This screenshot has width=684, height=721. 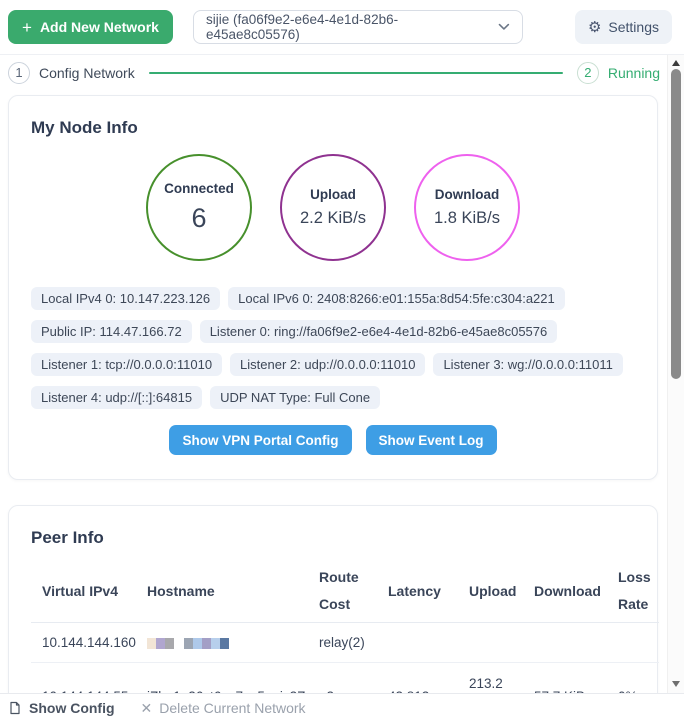 What do you see at coordinates (467, 194) in the screenshot?
I see `download-label: Download` at bounding box center [467, 194].